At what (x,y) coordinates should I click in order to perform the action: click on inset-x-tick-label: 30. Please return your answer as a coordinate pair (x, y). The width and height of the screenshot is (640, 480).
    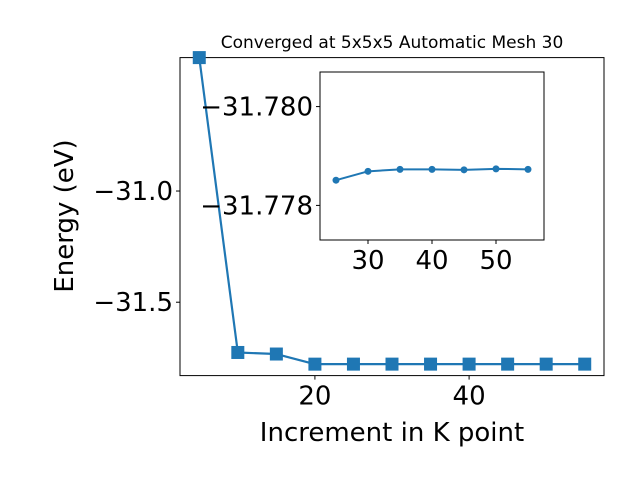
    Looking at the image, I should click on (367, 261).